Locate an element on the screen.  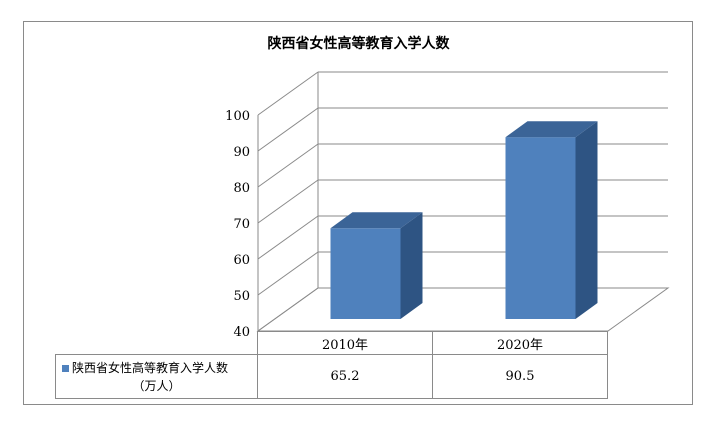
bar-2010年 is located at coordinates (365, 273).